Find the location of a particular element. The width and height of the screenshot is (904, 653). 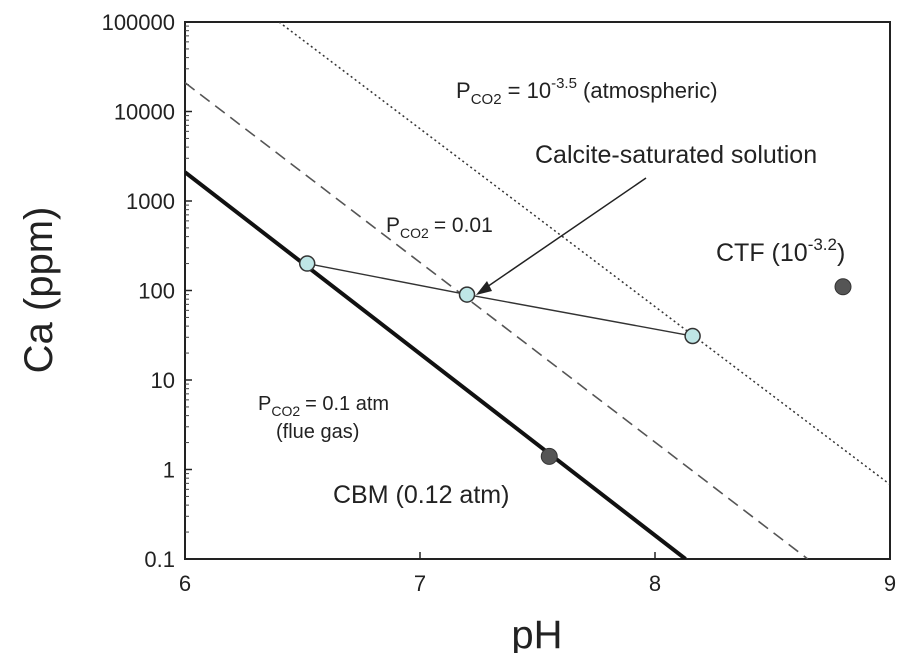

y-tick-label: 100000 is located at coordinates (138, 22).